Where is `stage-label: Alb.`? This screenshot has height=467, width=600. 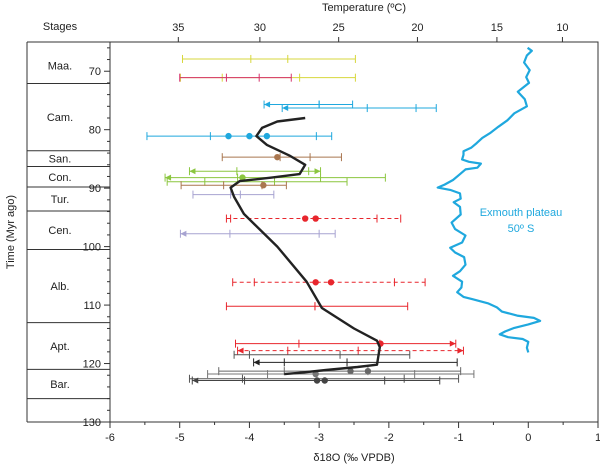
stage-label: Alb. is located at coordinates (60, 287).